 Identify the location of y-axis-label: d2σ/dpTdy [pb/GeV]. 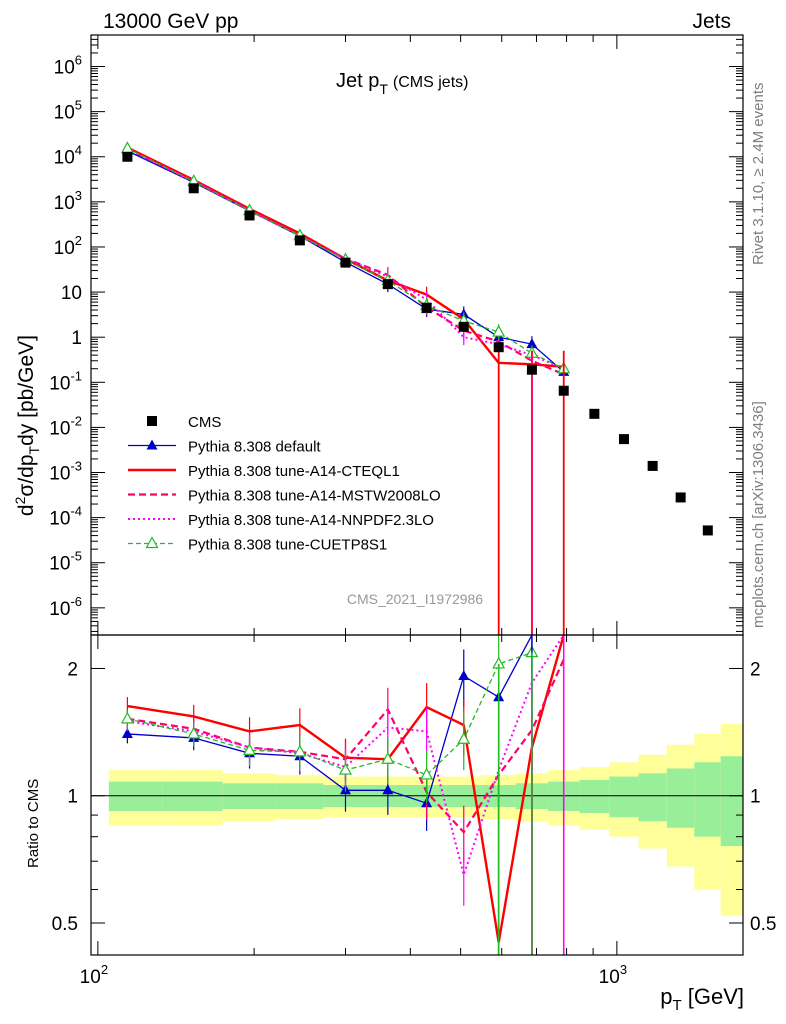
(27, 425).